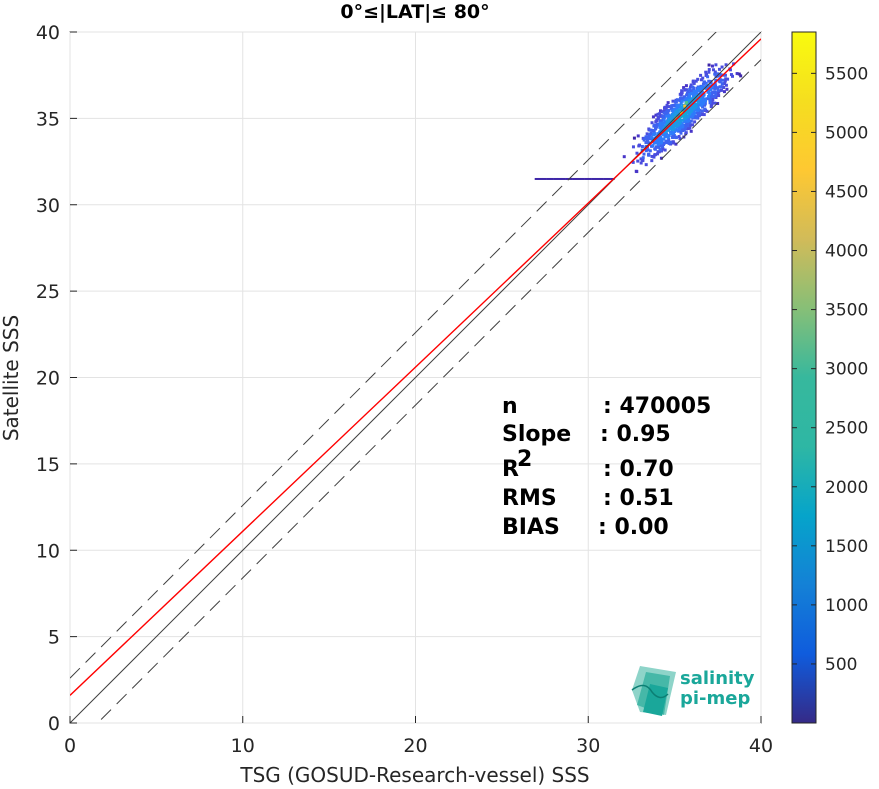 Image resolution: width=879 pixels, height=789 pixels. Describe the element at coordinates (804, 377) in the screenshot. I see `colorbar` at that location.